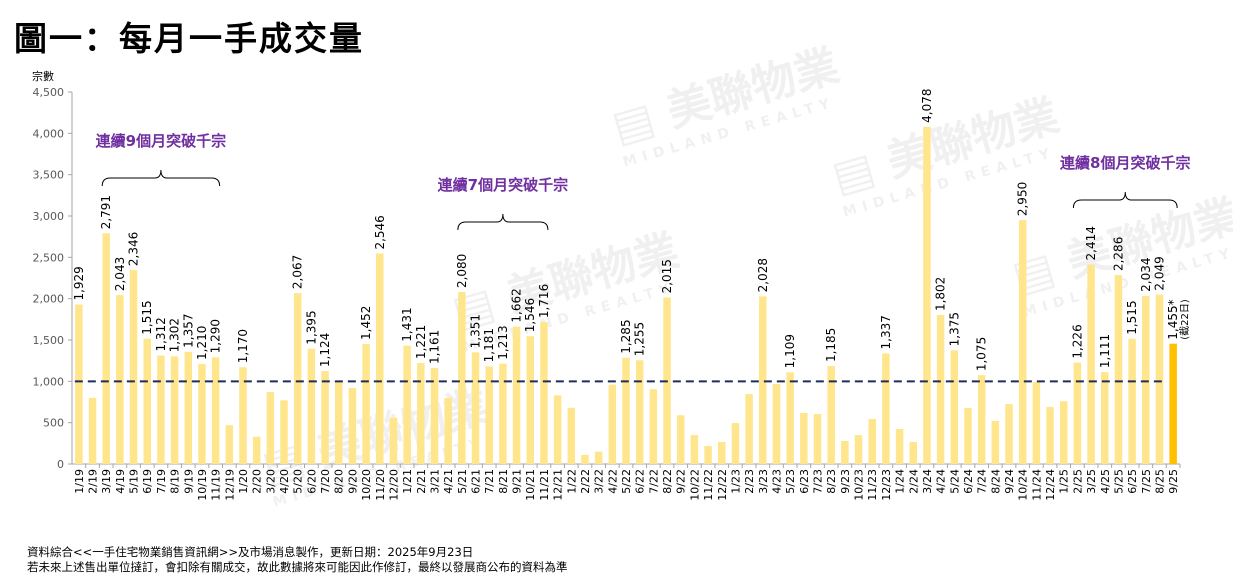 This screenshot has height=584, width=1233. Describe the element at coordinates (653, 481) in the screenshot. I see `x-tick-label: 7/22` at that location.